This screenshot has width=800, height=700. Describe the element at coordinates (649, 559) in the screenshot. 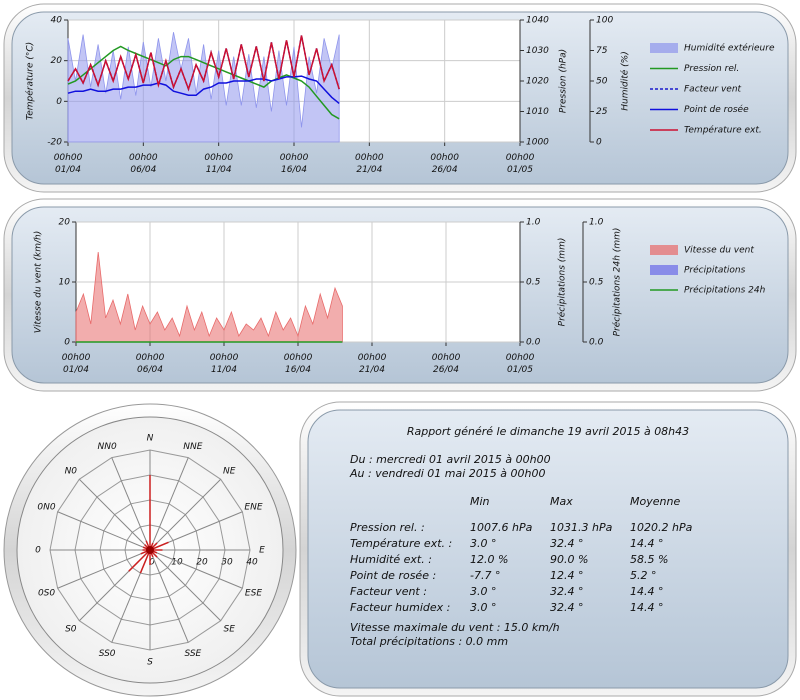

I see `report-cell: 58.5 %` at that location.